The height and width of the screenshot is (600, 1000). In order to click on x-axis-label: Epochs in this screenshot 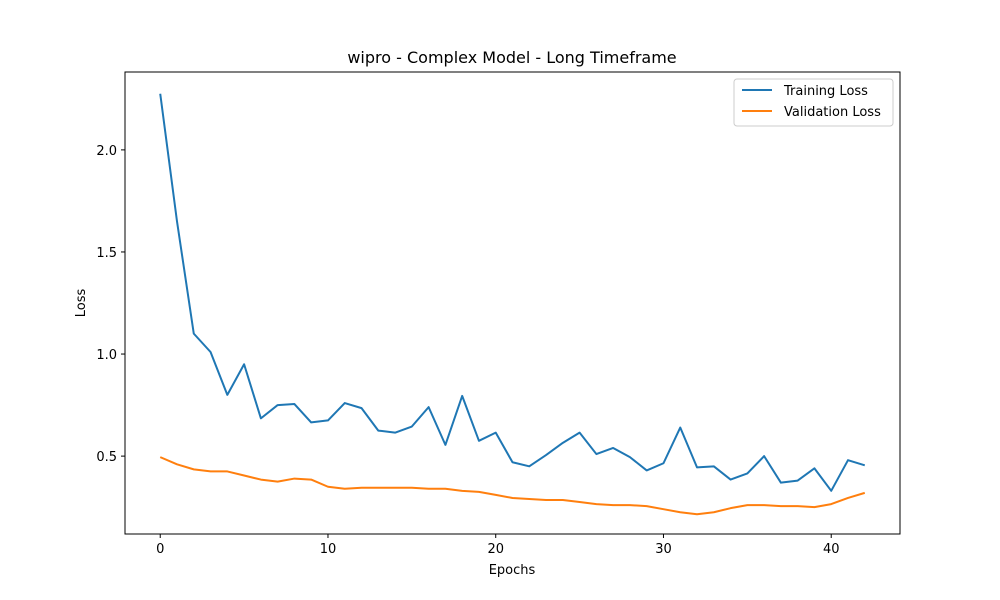, I will do `click(512, 570)`.